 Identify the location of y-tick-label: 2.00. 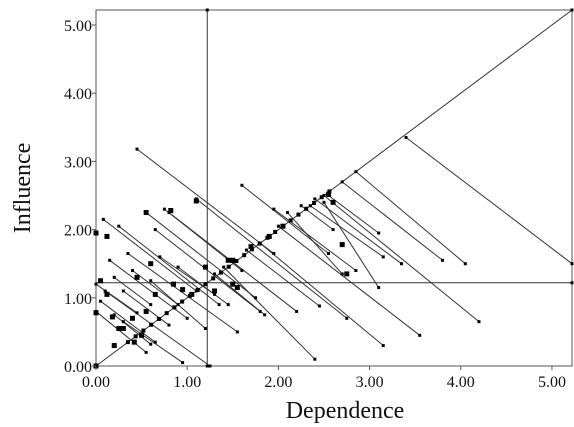
(78, 231).